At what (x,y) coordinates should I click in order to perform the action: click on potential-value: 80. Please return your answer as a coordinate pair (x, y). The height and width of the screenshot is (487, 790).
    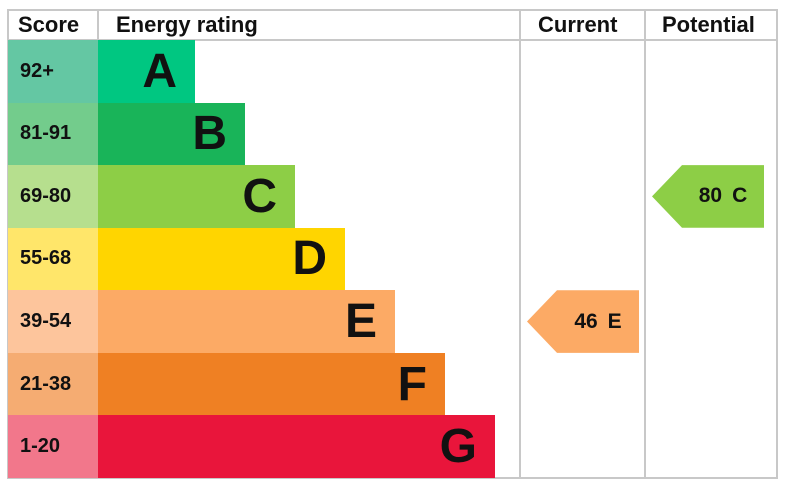
    Looking at the image, I should click on (710, 196).